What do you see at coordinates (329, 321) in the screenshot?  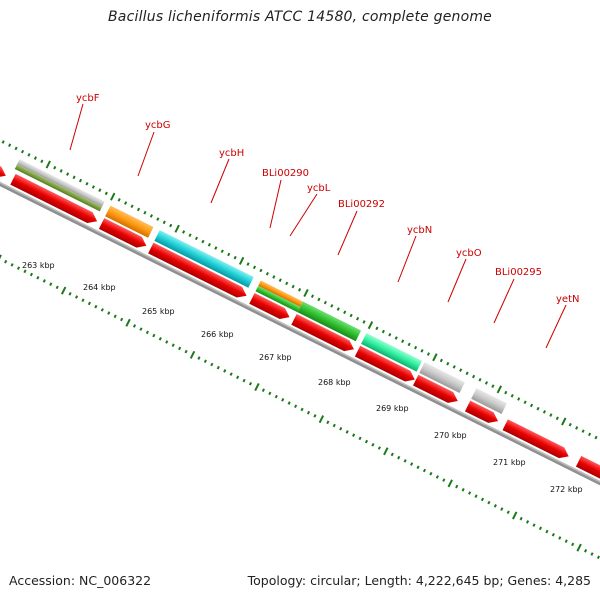 I see `feature-green-ycbL` at bounding box center [329, 321].